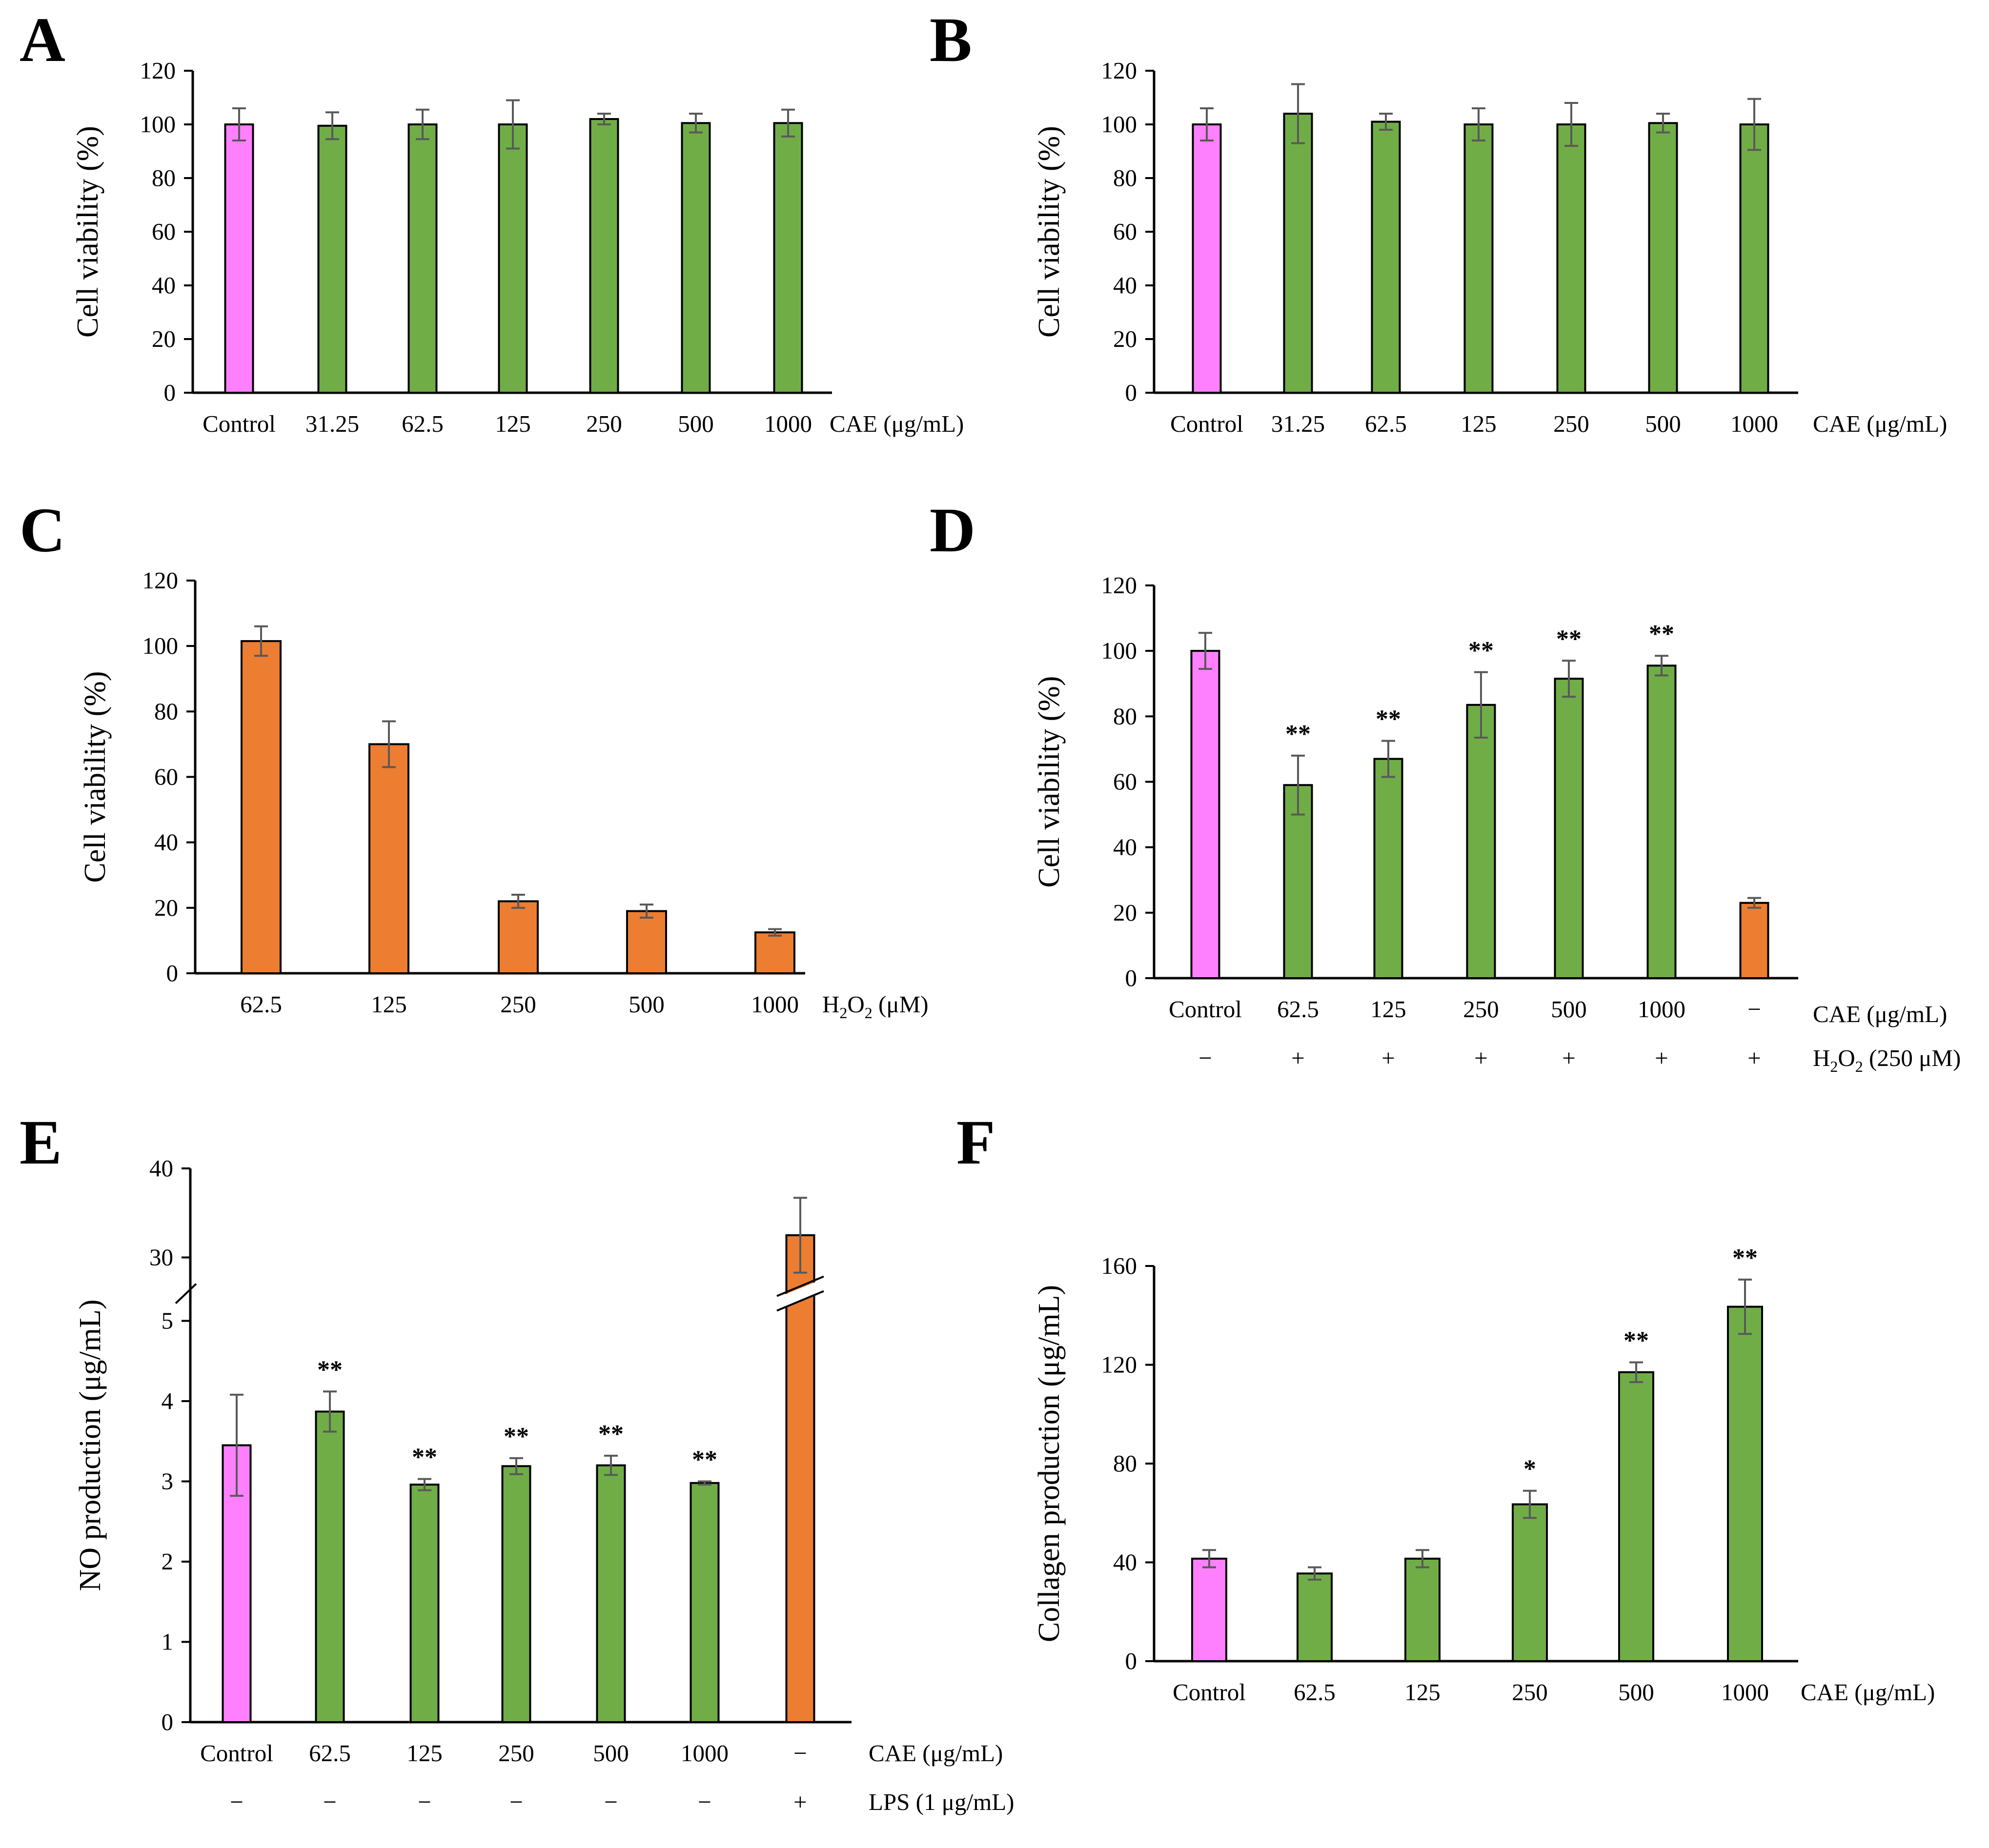 This screenshot has width=1989, height=1848. I want to click on sign-row-title: H2O2 (250 μM), so click(1887, 1060).